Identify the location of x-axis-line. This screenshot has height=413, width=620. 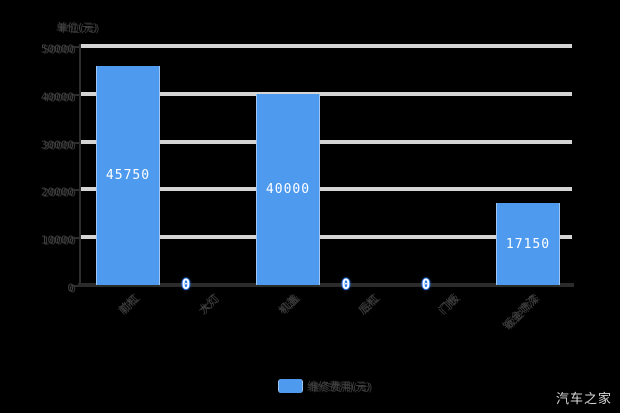
(326, 285).